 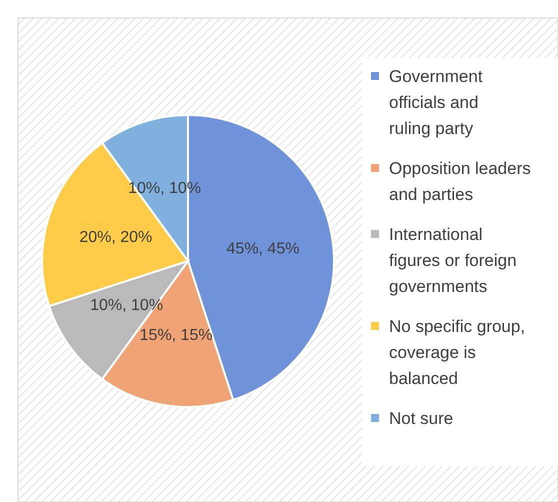 What do you see at coordinates (436, 102) in the screenshot?
I see `legend-label: Government officials and ruling party` at bounding box center [436, 102].